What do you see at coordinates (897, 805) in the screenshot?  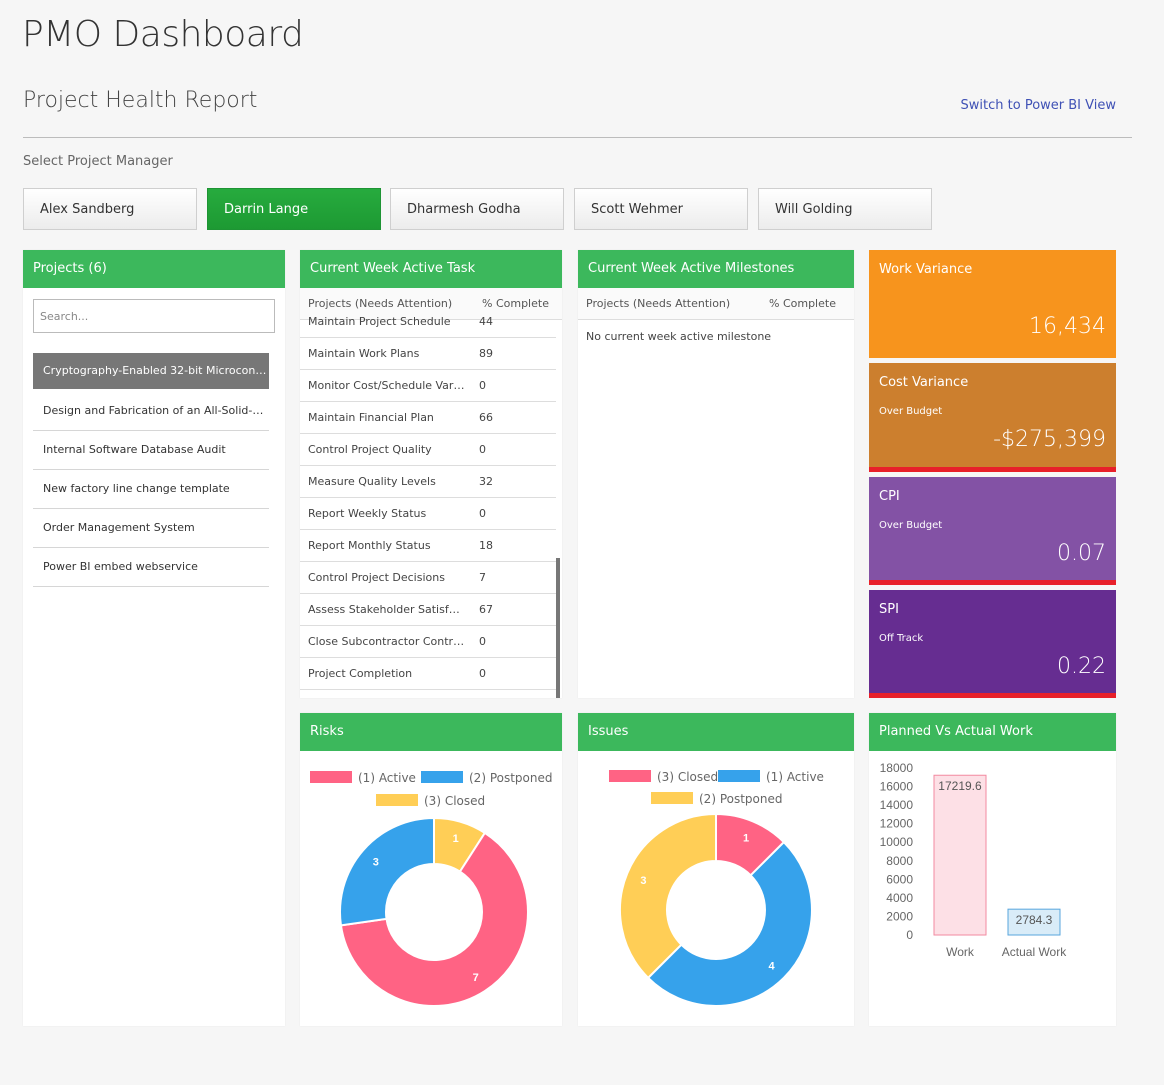 I see `y-tick-label: 14000` at bounding box center [897, 805].